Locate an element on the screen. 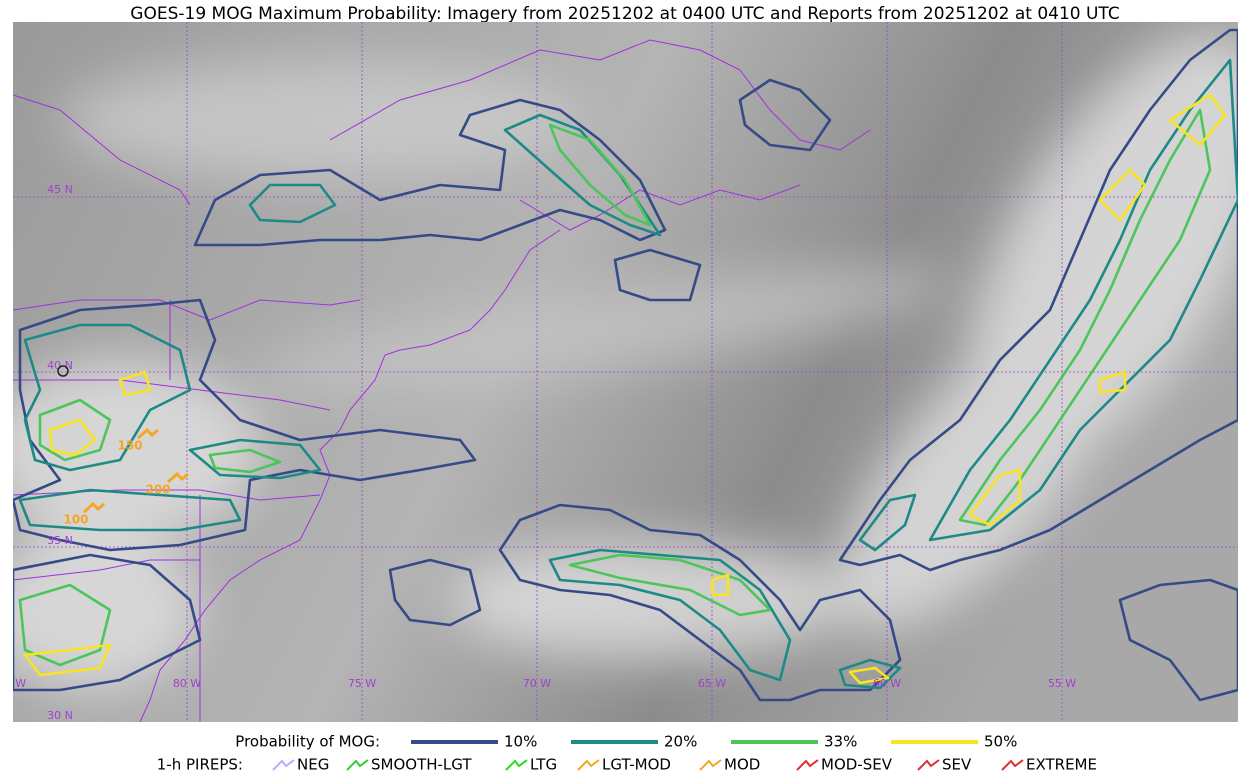 The width and height of the screenshot is (1250, 782). pireps: 150 200 100 0 is located at coordinates (94, 446).